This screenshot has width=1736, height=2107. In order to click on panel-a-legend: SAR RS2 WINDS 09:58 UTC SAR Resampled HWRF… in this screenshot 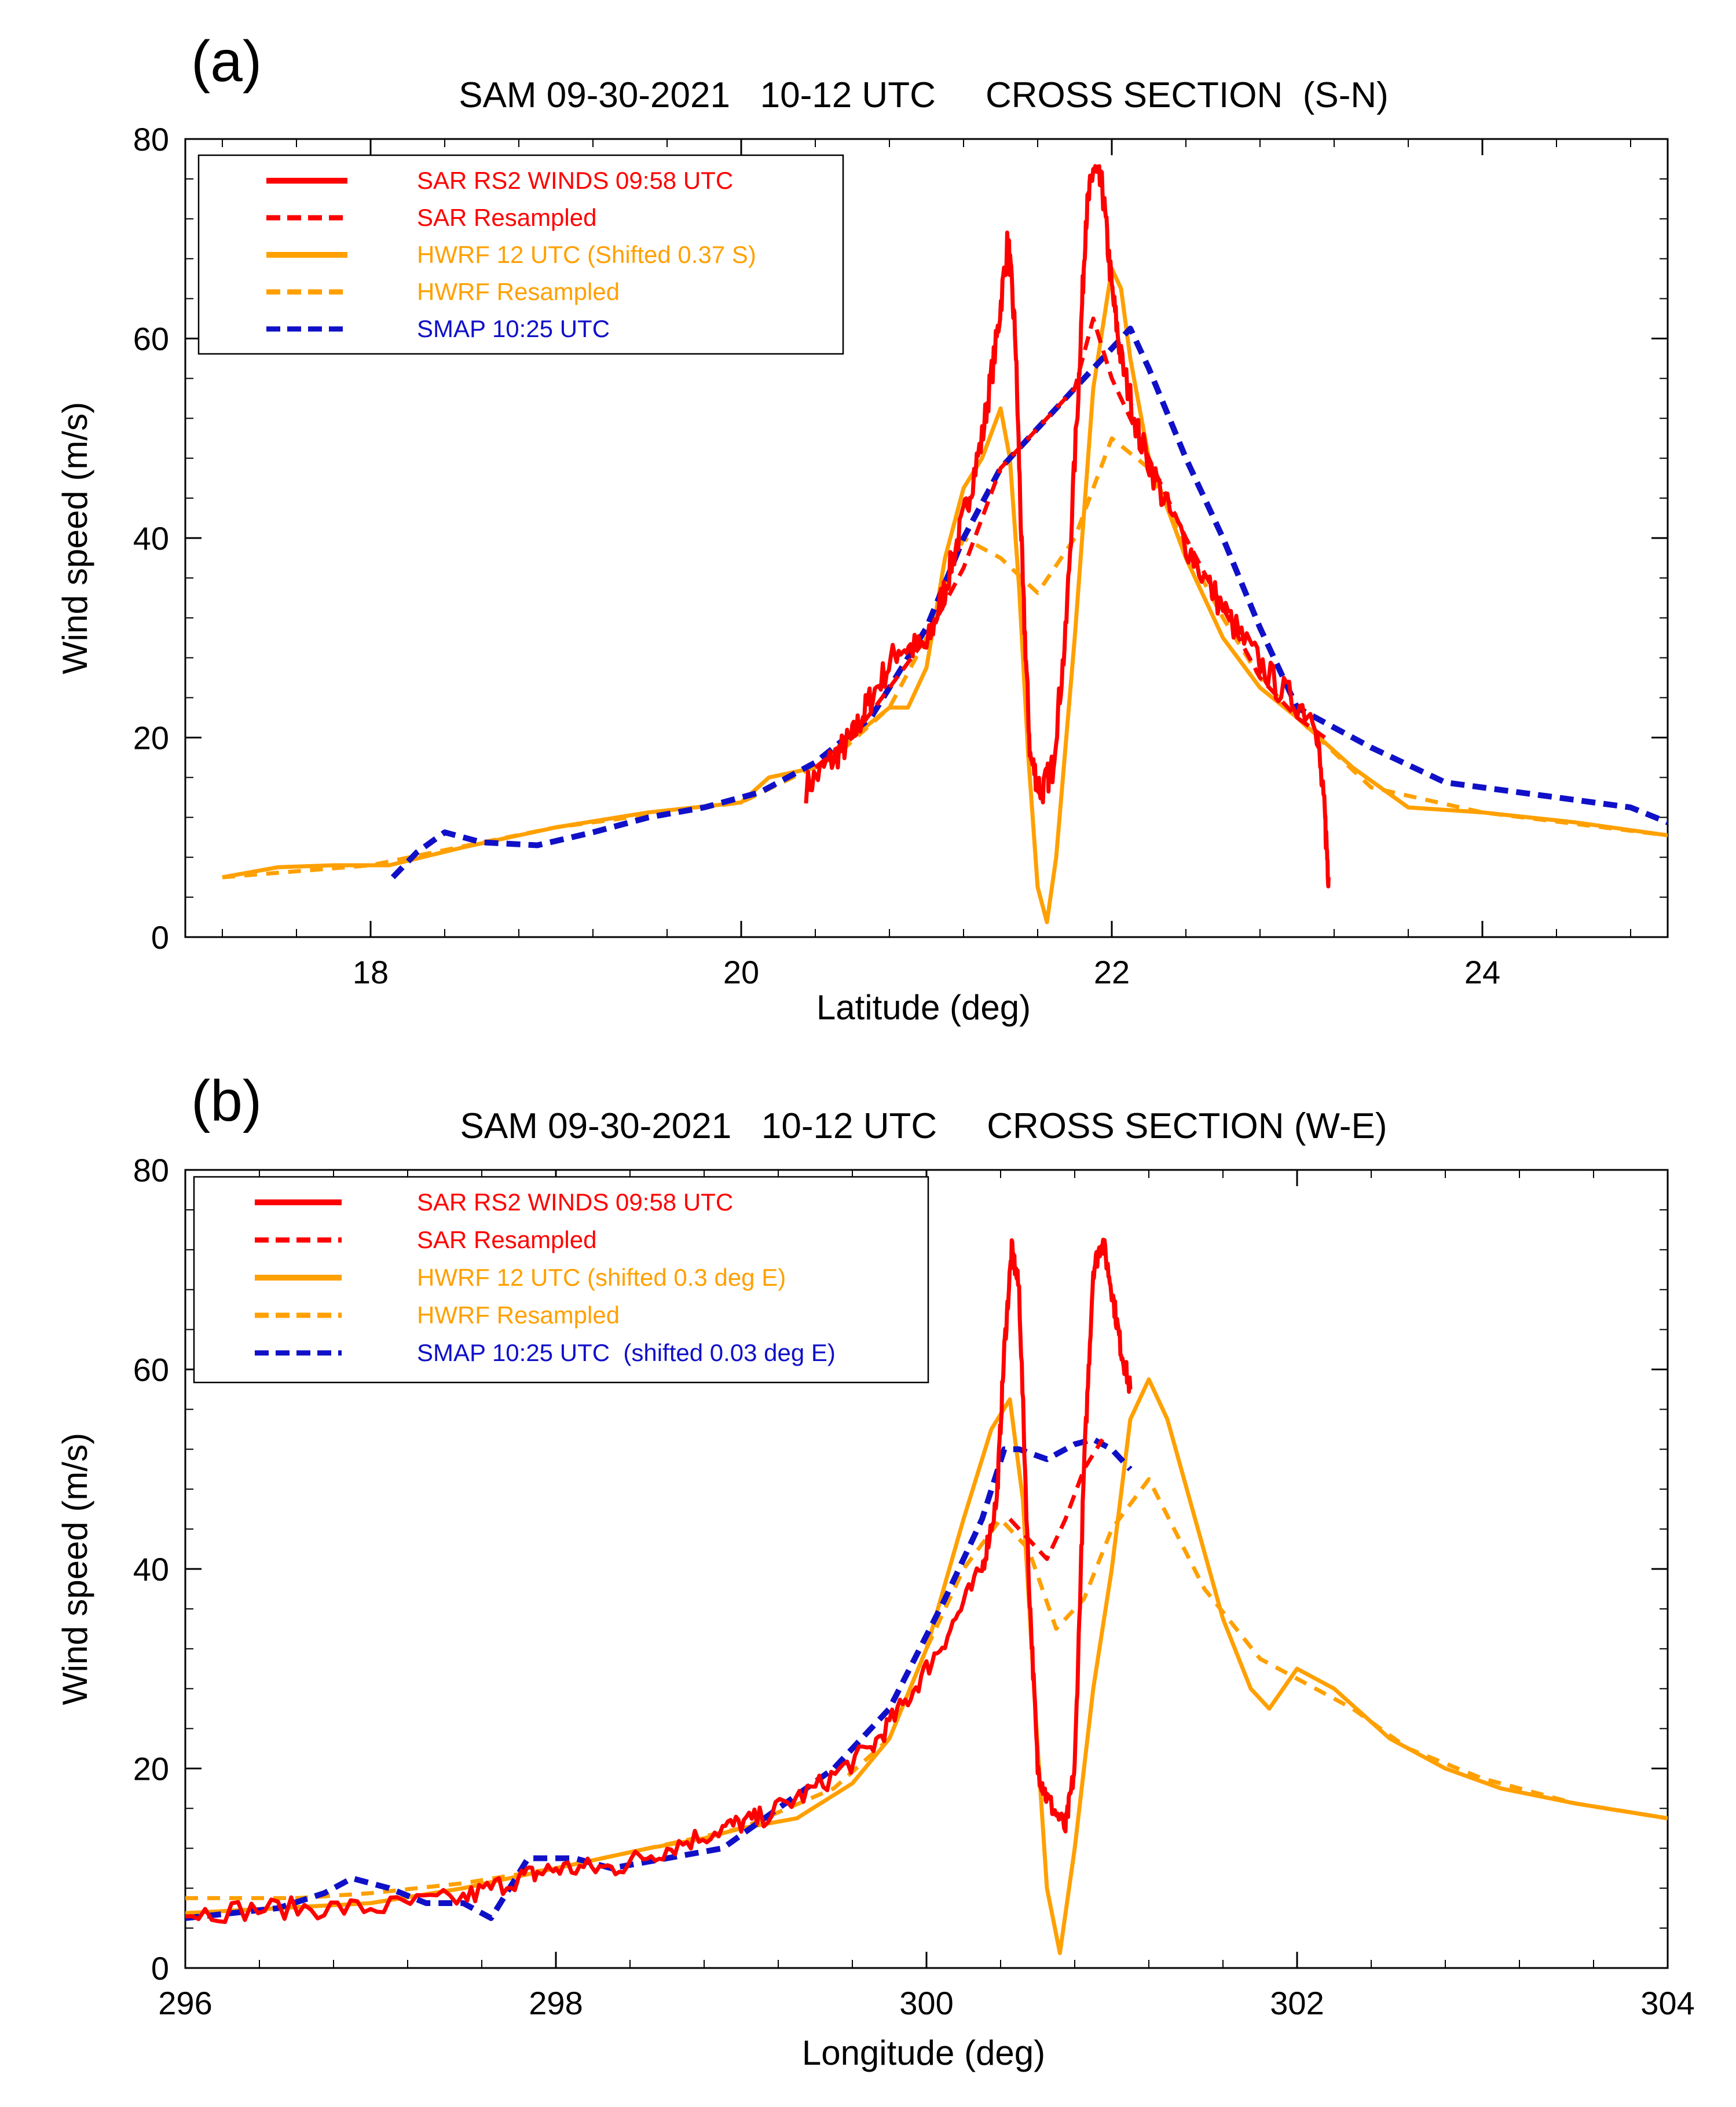, I will do `click(520, 255)`.